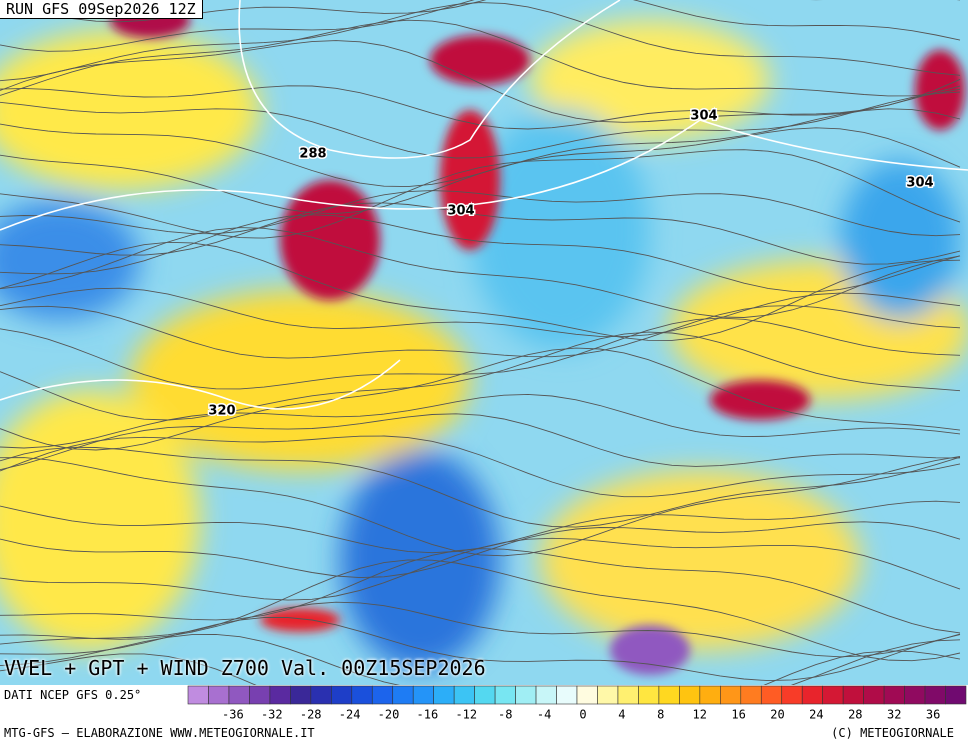  What do you see at coordinates (245, 668) in the screenshot?
I see `map-title: VVEL + GPT + WIND Z700 Val. 00Z15SEP2026` at bounding box center [245, 668].